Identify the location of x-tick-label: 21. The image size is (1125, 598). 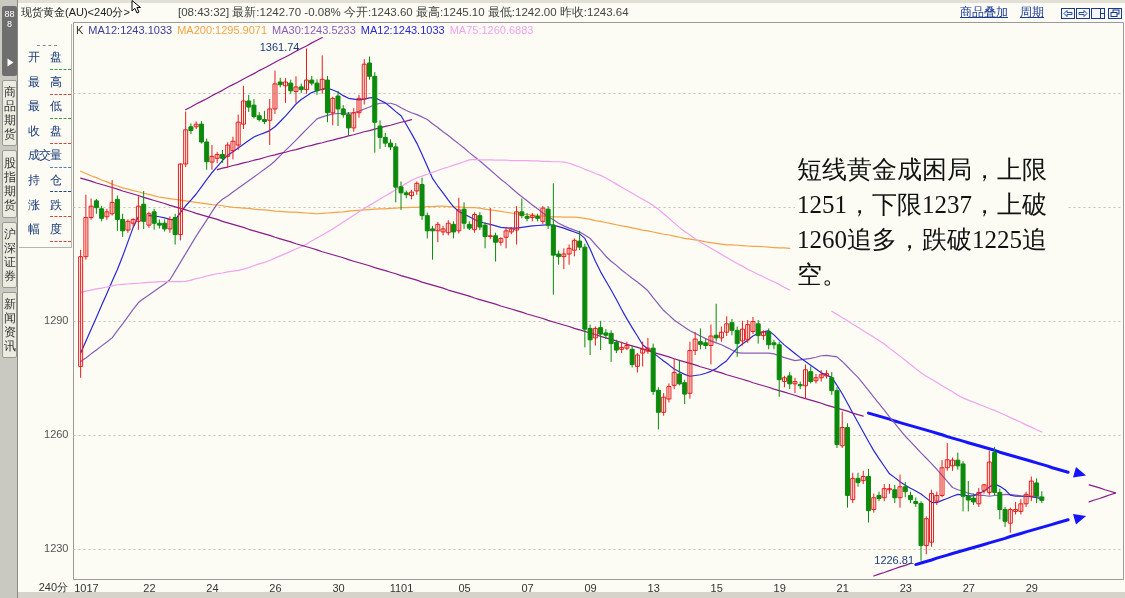
(842, 587).